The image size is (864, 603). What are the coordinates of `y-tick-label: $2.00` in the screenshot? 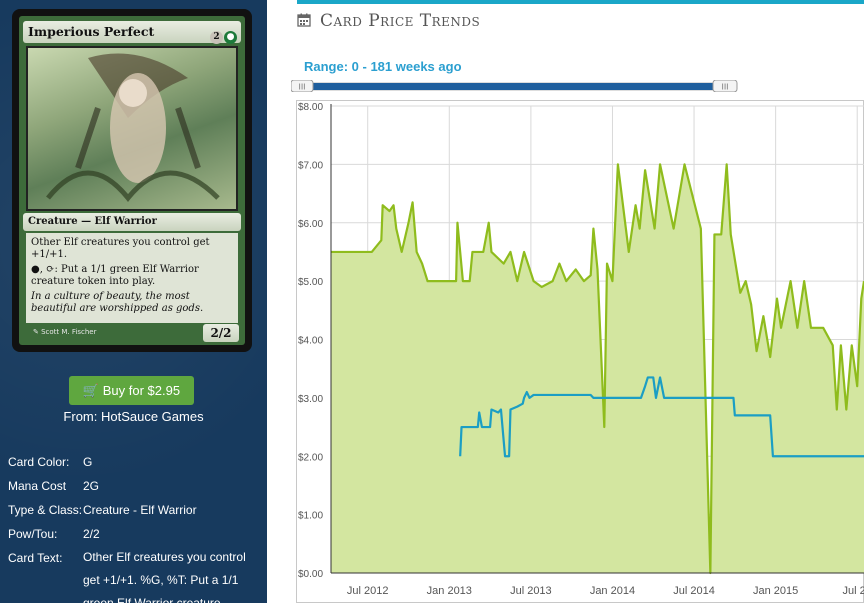 It's located at (310, 457).